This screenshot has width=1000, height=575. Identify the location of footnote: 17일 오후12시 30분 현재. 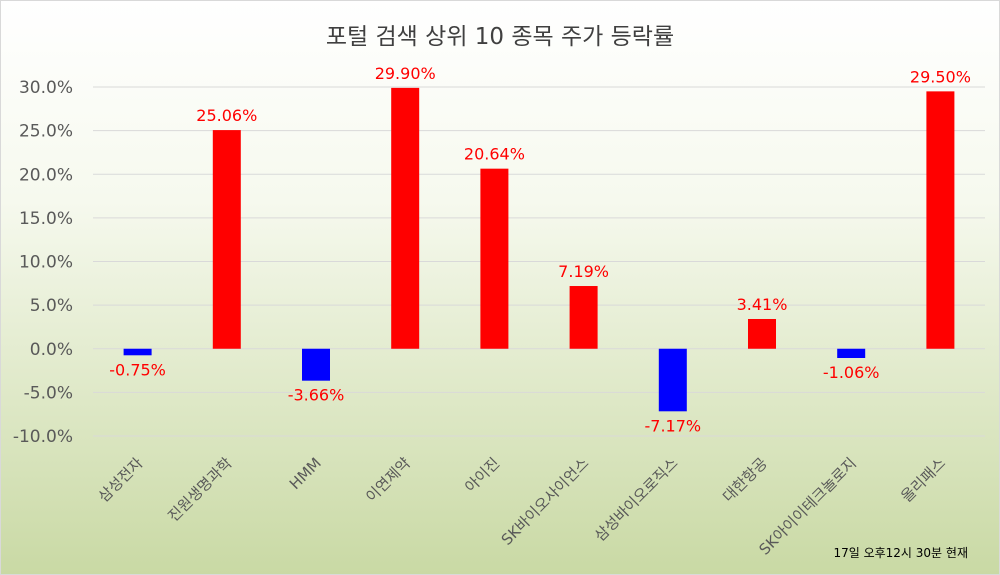
(900, 553).